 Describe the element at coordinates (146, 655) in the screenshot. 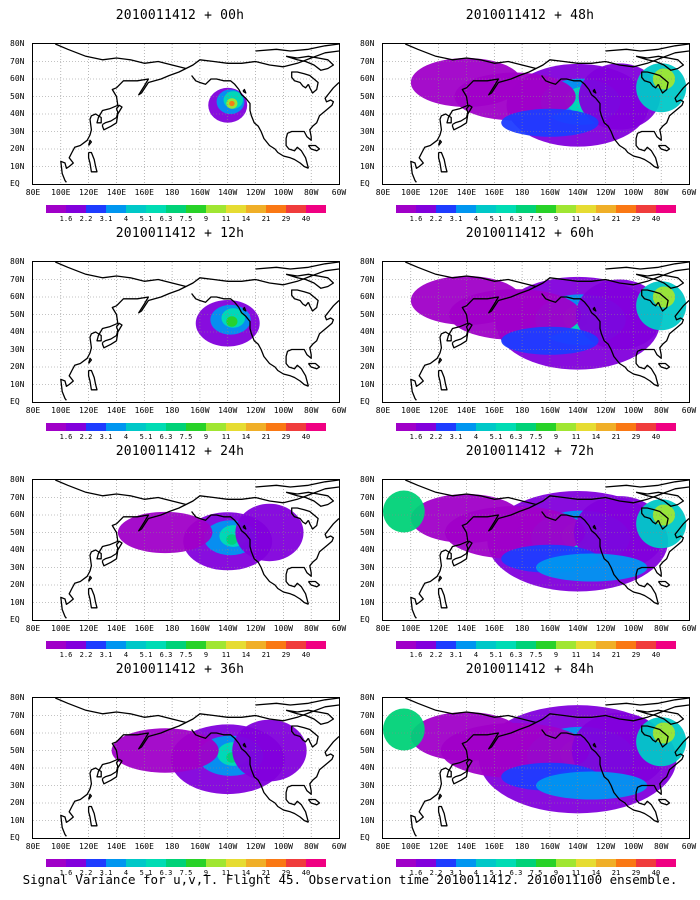

I see `colorbar-level-label: 5.1` at that location.